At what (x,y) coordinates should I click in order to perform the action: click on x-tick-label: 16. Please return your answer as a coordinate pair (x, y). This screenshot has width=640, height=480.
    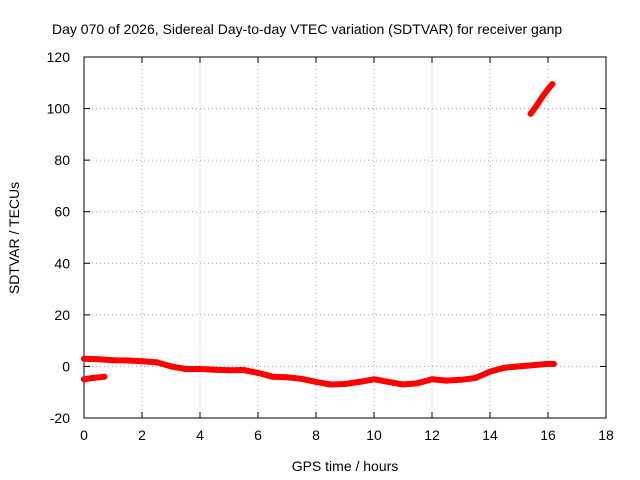
    Looking at the image, I should click on (548, 435).